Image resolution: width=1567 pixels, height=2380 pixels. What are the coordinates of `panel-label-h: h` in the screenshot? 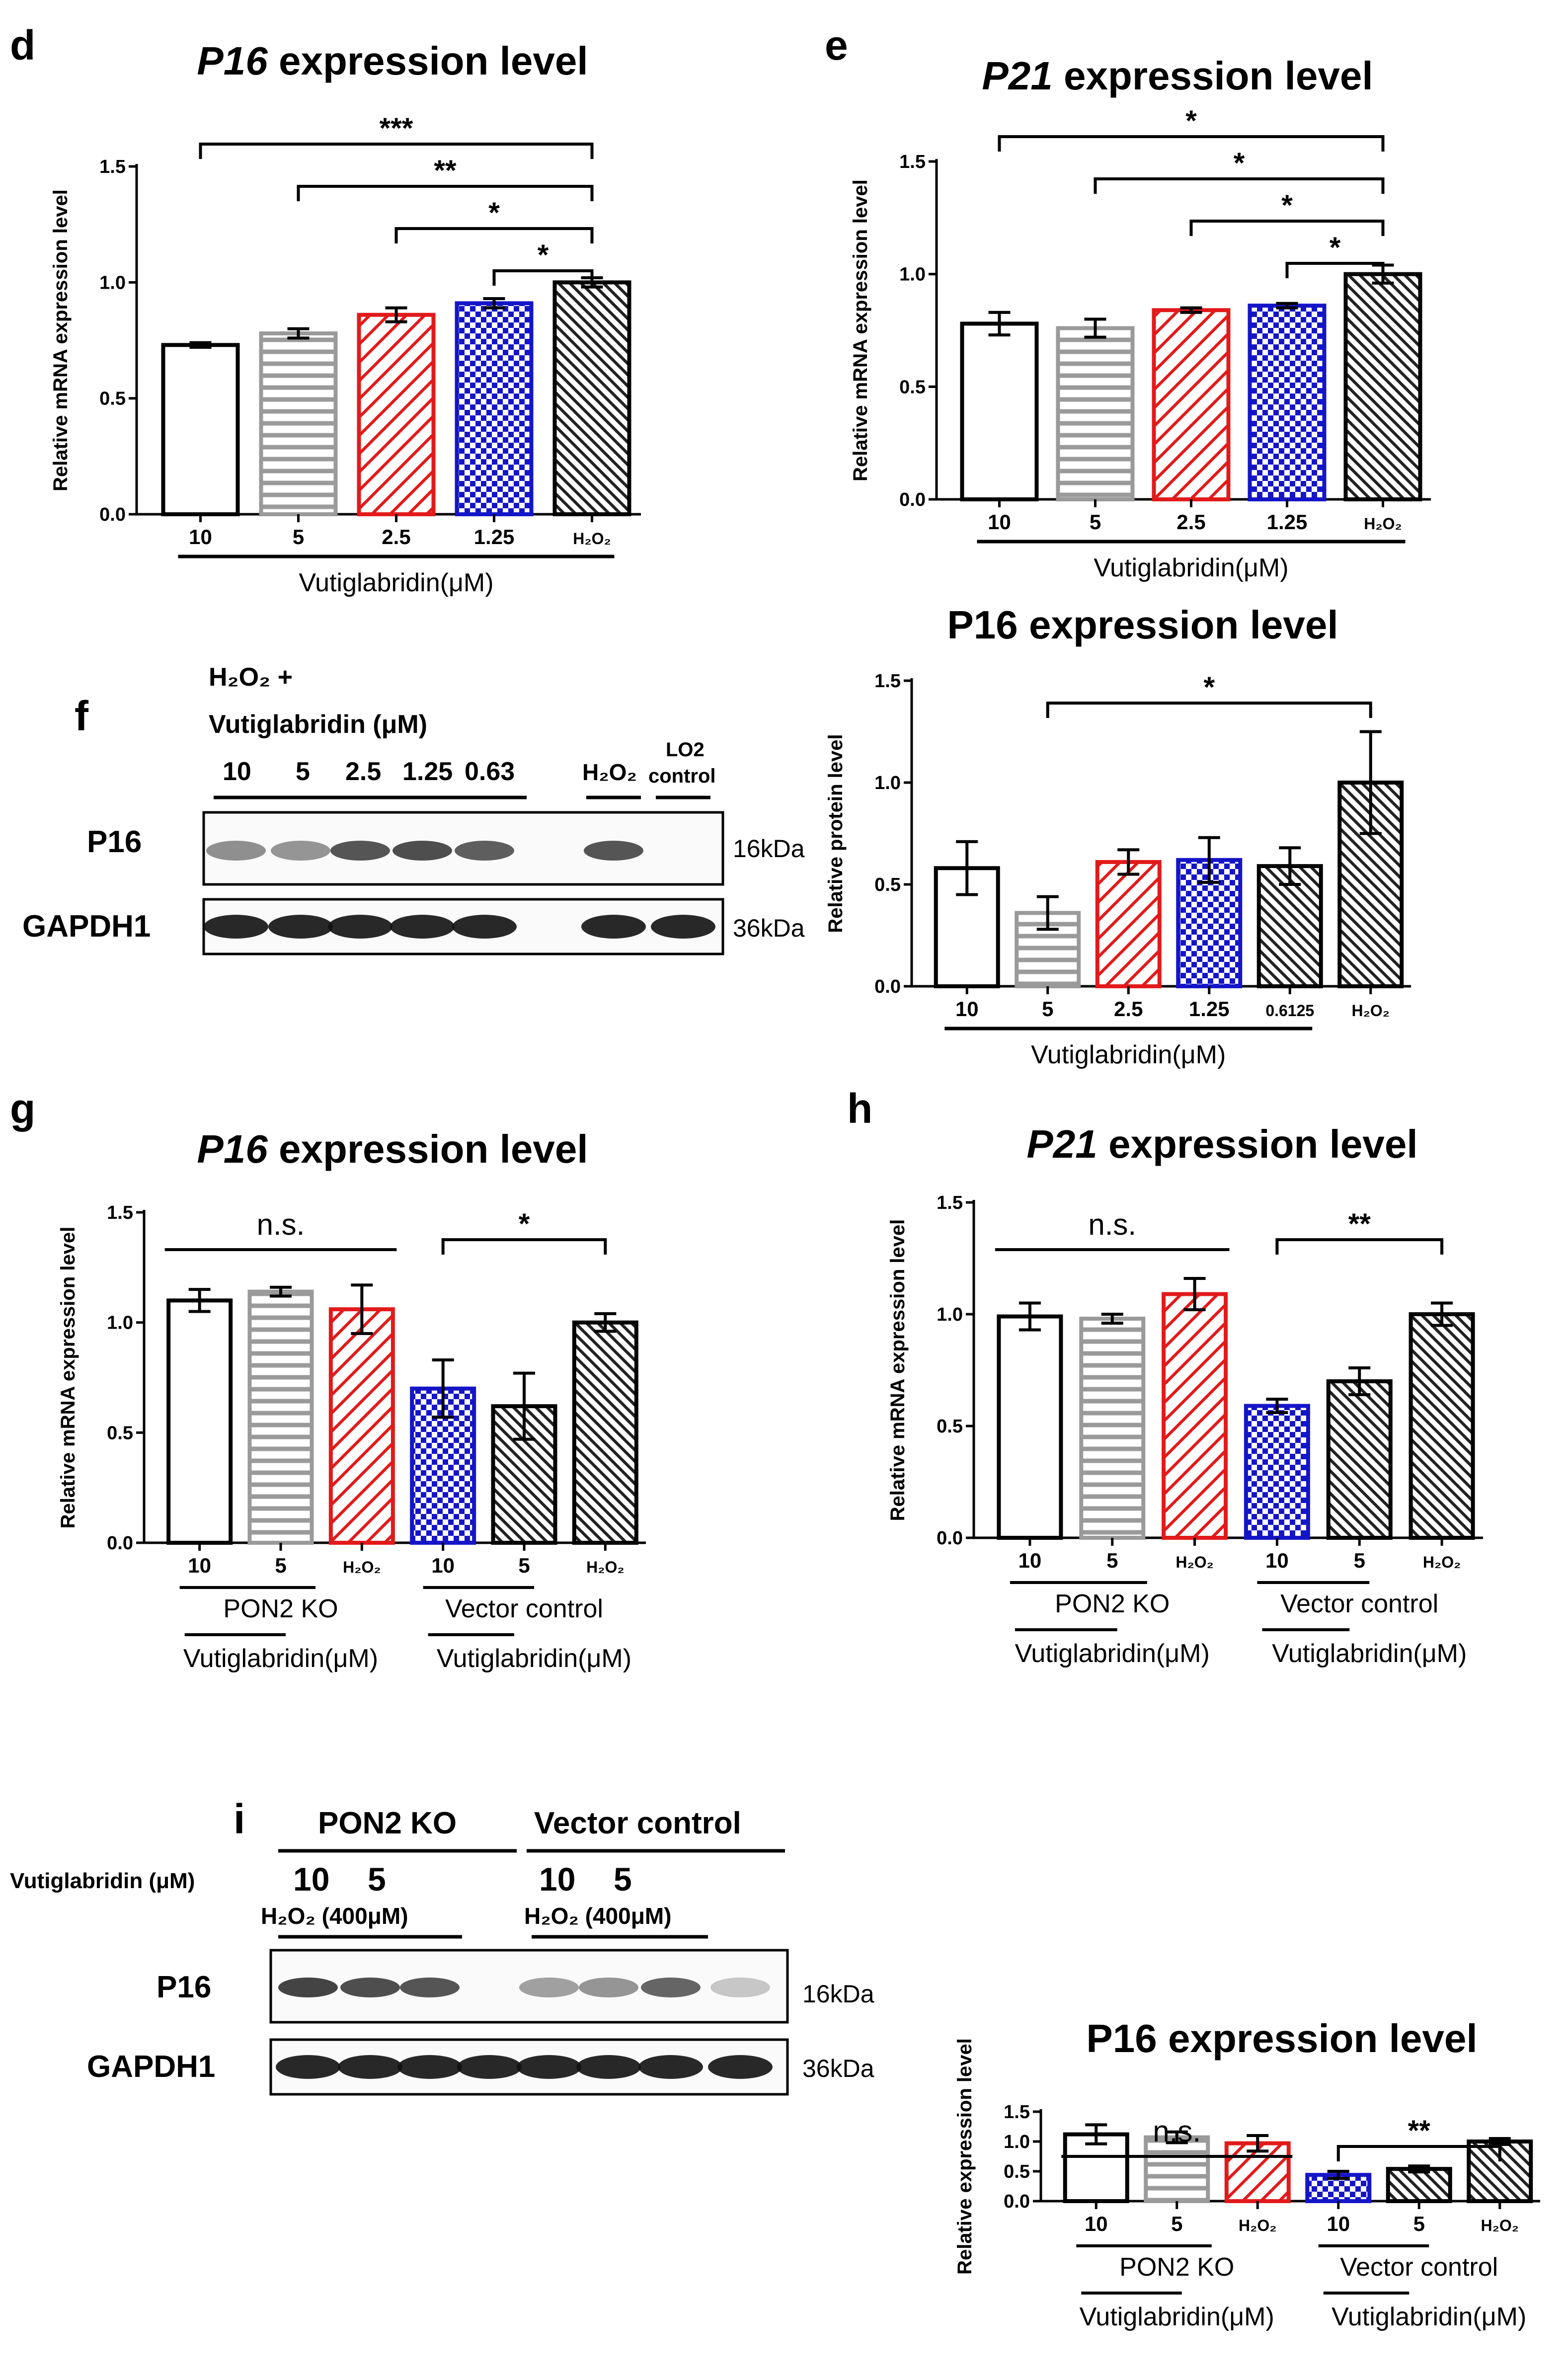 It's located at (859, 1108).